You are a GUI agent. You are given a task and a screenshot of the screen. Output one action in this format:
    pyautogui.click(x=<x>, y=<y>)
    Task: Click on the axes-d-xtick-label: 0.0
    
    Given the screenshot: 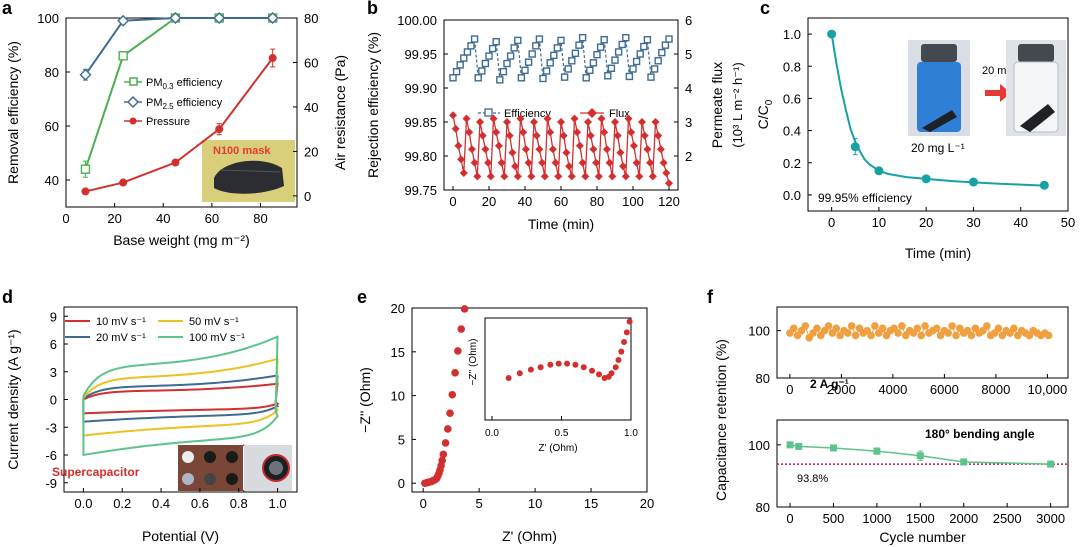 What is the action you would take?
    pyautogui.click(x=83, y=503)
    